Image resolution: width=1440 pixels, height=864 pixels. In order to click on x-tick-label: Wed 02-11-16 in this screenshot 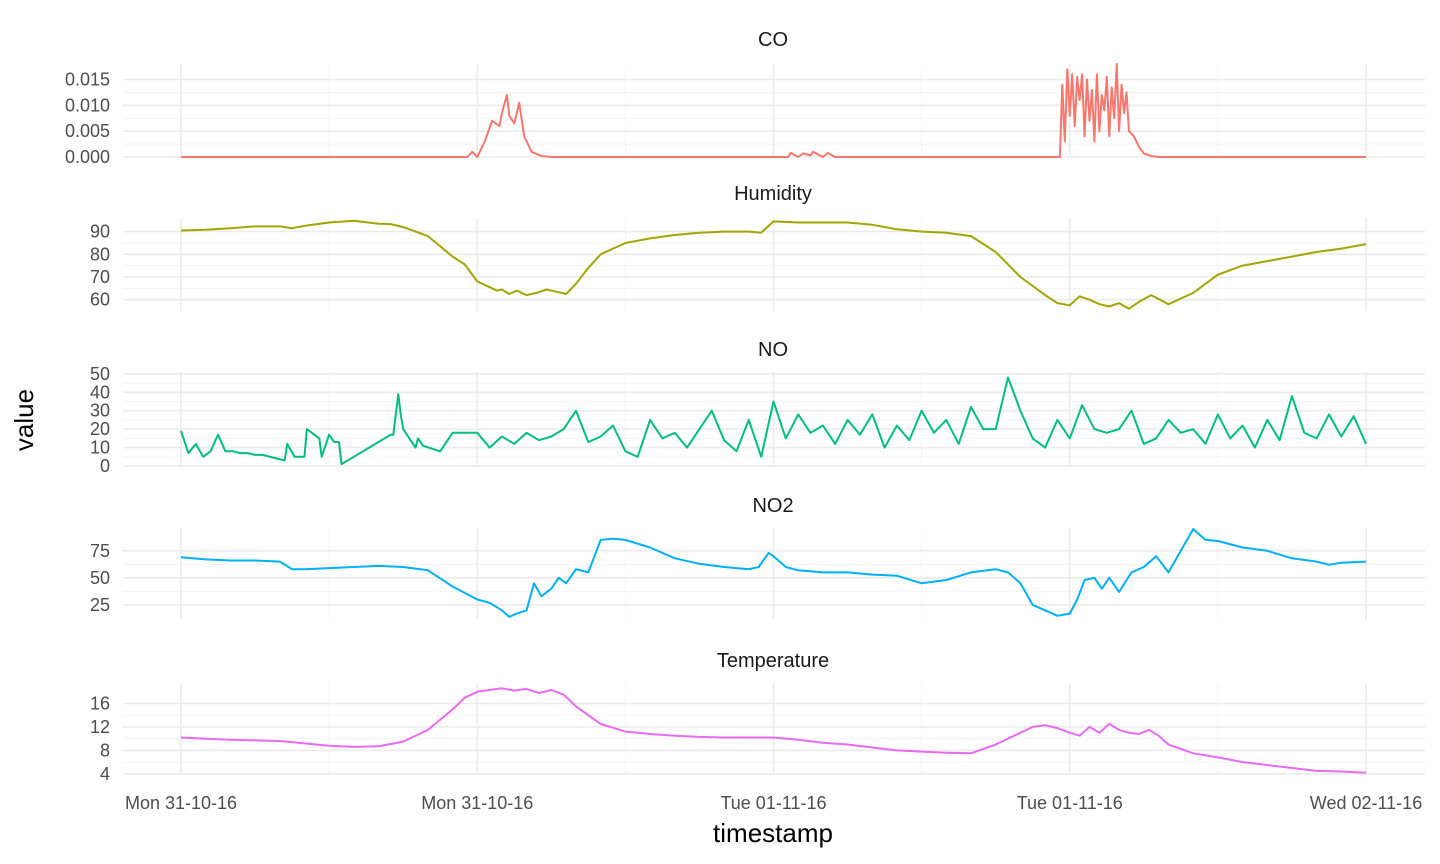, I will do `click(1366, 803)`.